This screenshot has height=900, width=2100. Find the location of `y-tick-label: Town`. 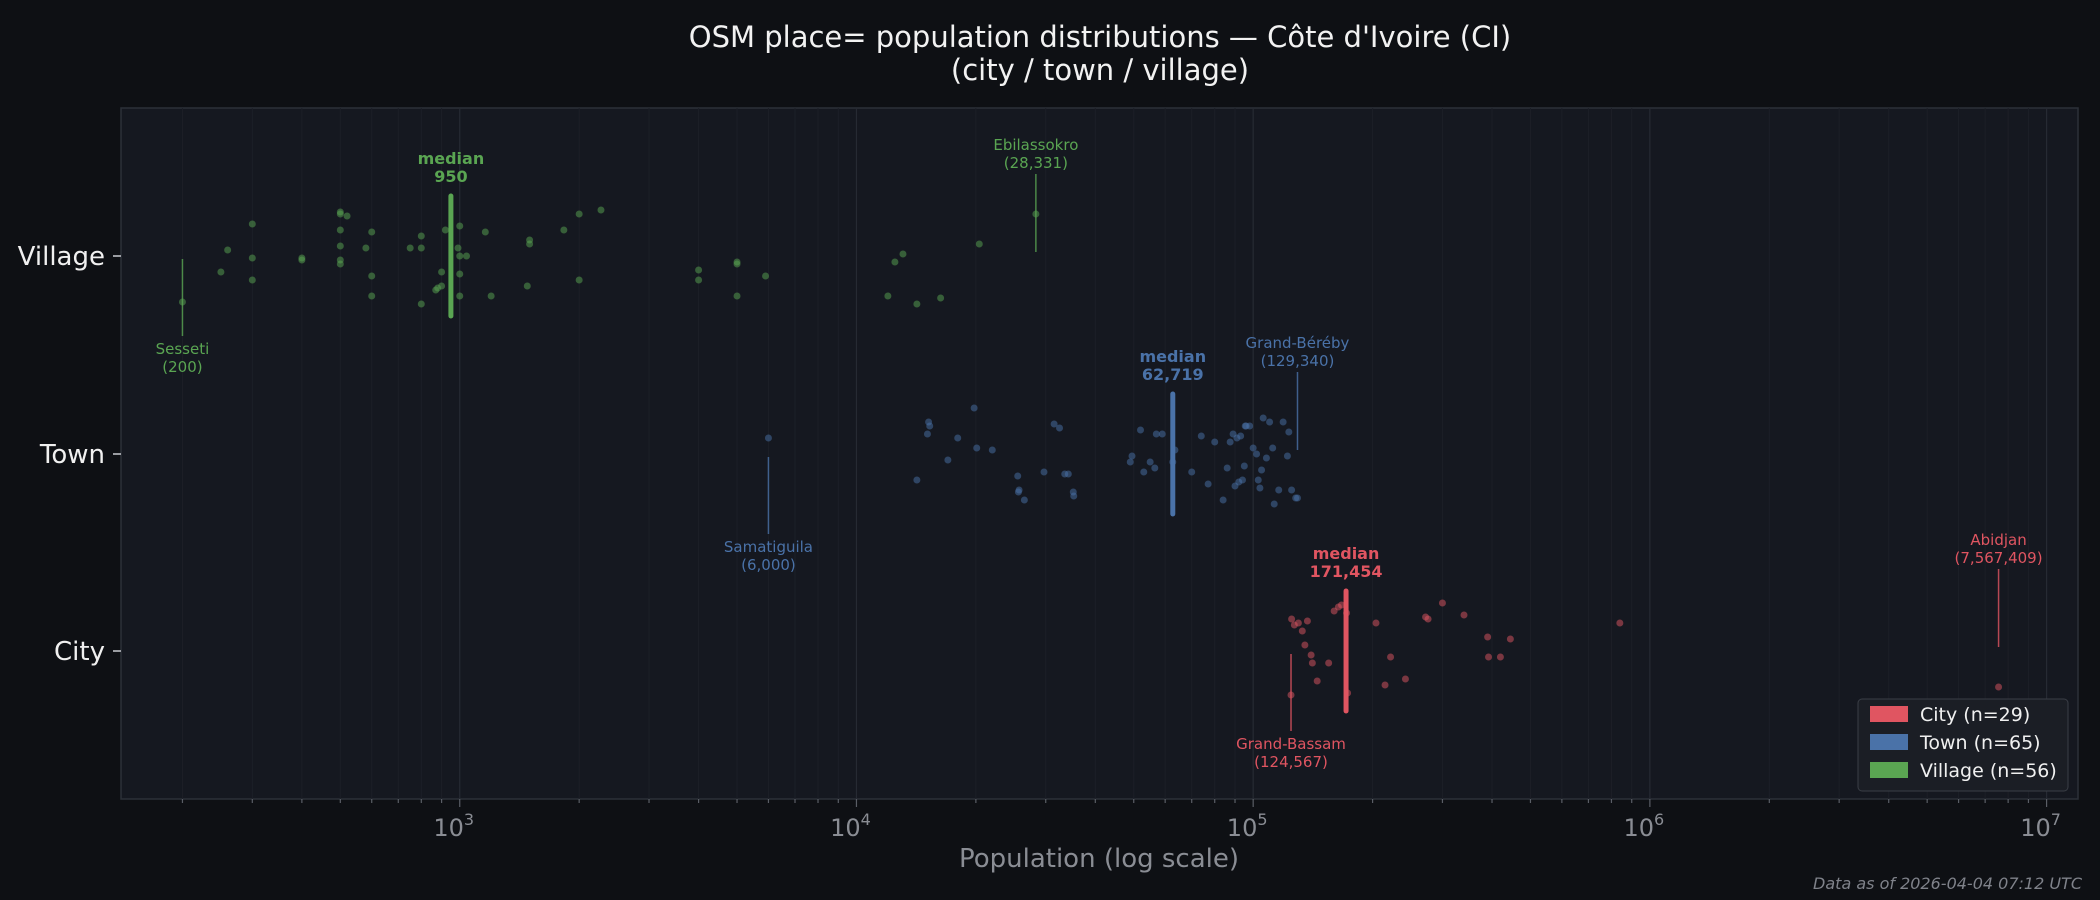

y-tick-label: Town is located at coordinates (72, 455).